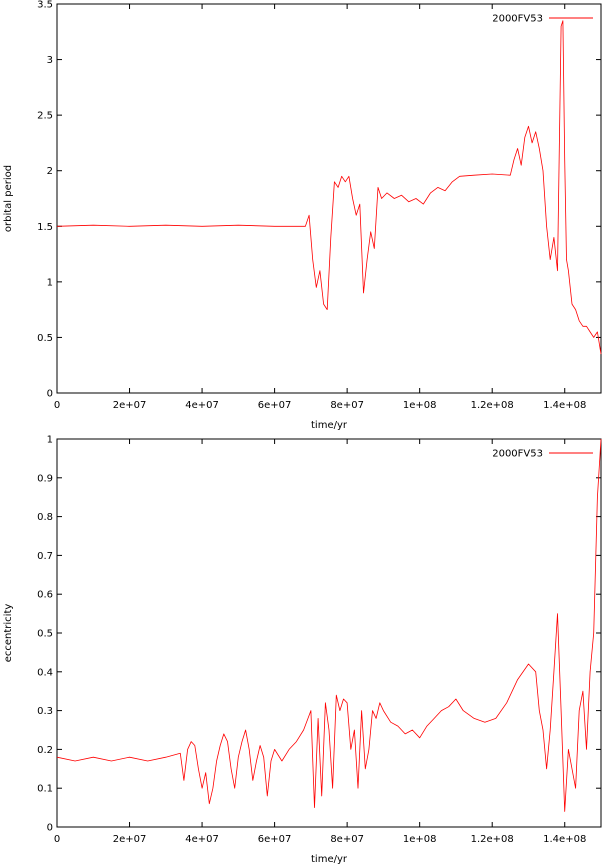 This screenshot has height=866, width=603. What do you see at coordinates (45, 227) in the screenshot?
I see `y-tick-label: 1.5` at bounding box center [45, 227].